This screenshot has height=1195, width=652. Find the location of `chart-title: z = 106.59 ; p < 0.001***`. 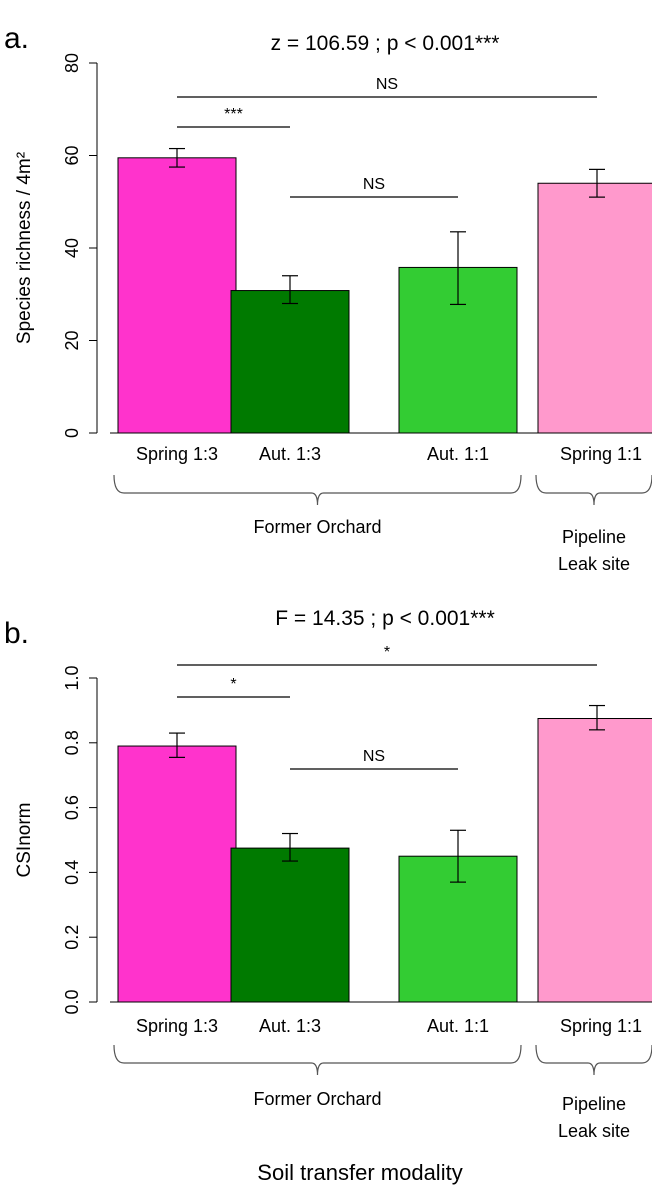

chart-title: z = 106.59 ; p < 0.001*** is located at coordinates (385, 43).